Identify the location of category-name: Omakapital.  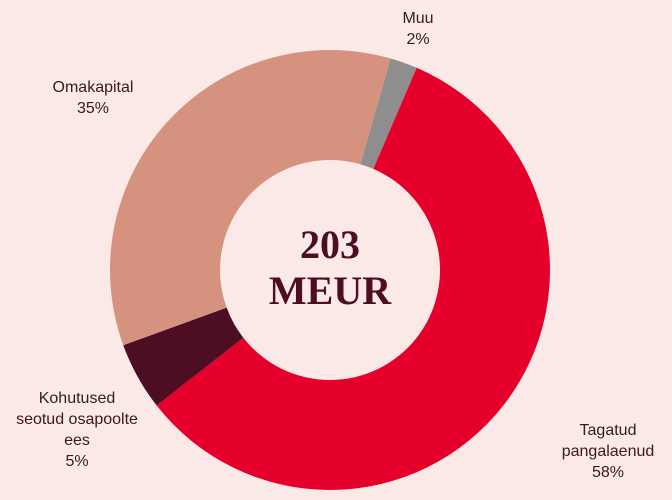
(93, 87).